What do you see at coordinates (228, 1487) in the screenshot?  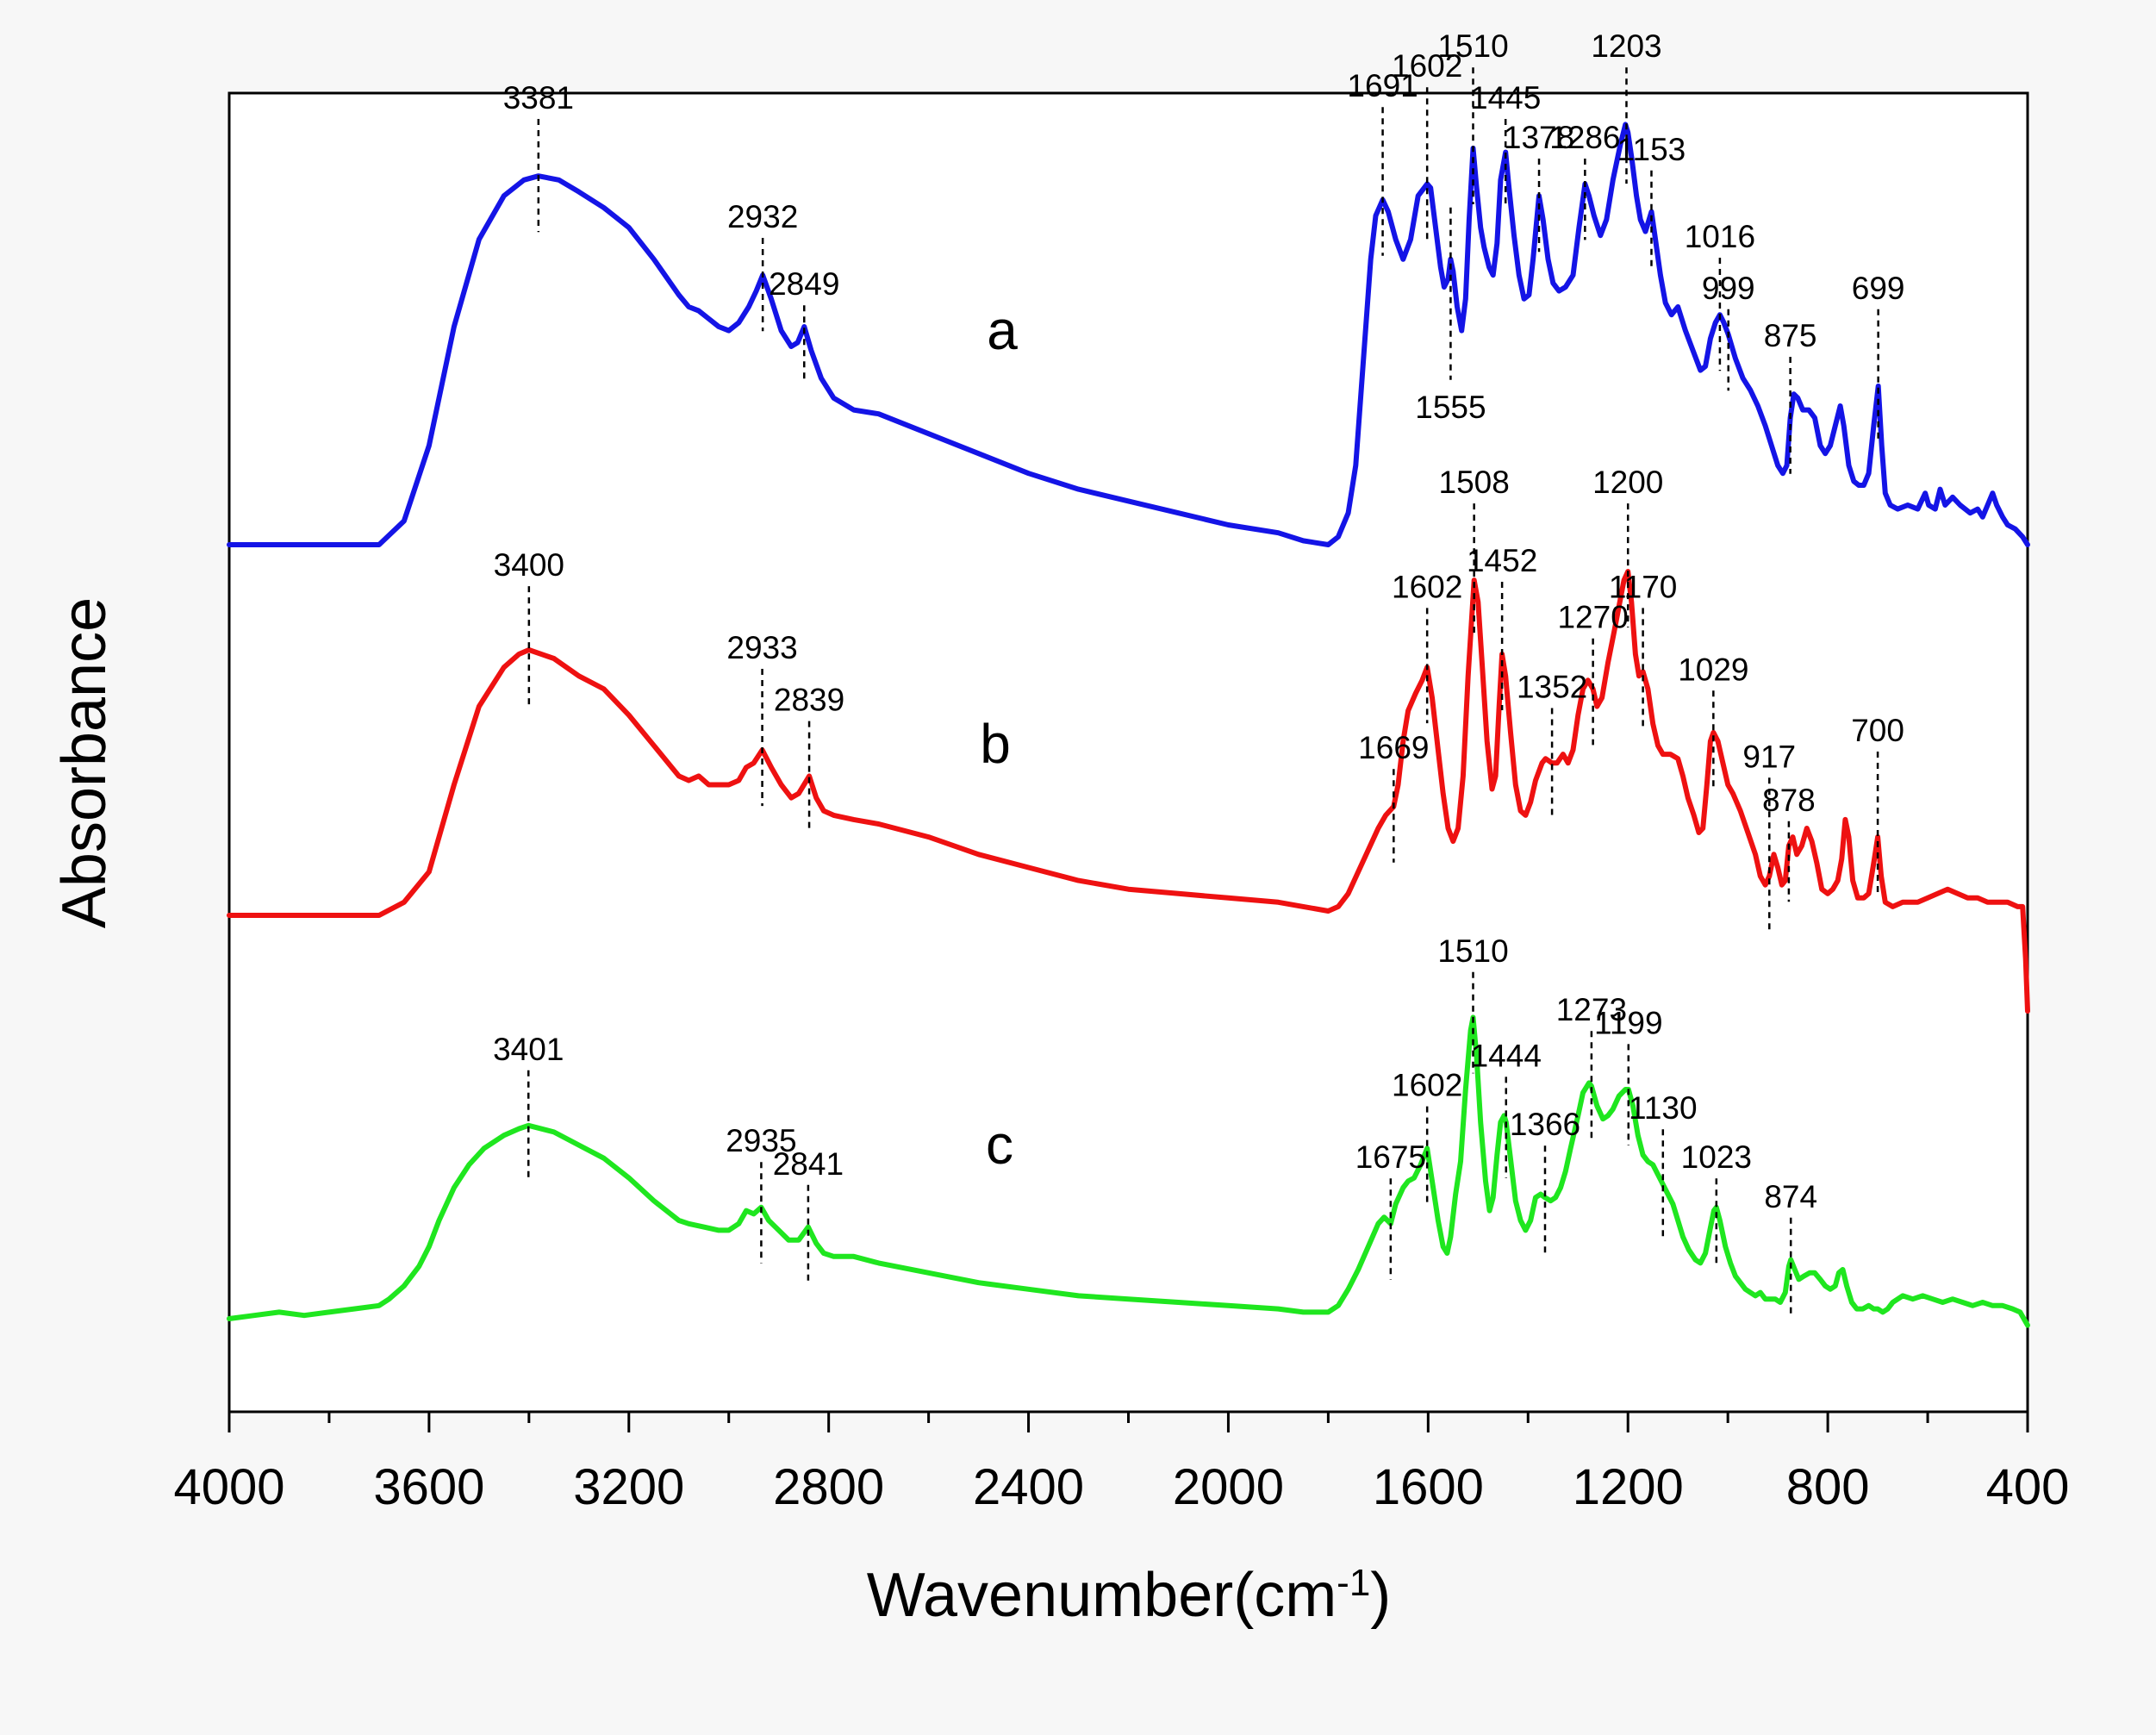 I see `x-tick-label: 4000` at bounding box center [228, 1487].